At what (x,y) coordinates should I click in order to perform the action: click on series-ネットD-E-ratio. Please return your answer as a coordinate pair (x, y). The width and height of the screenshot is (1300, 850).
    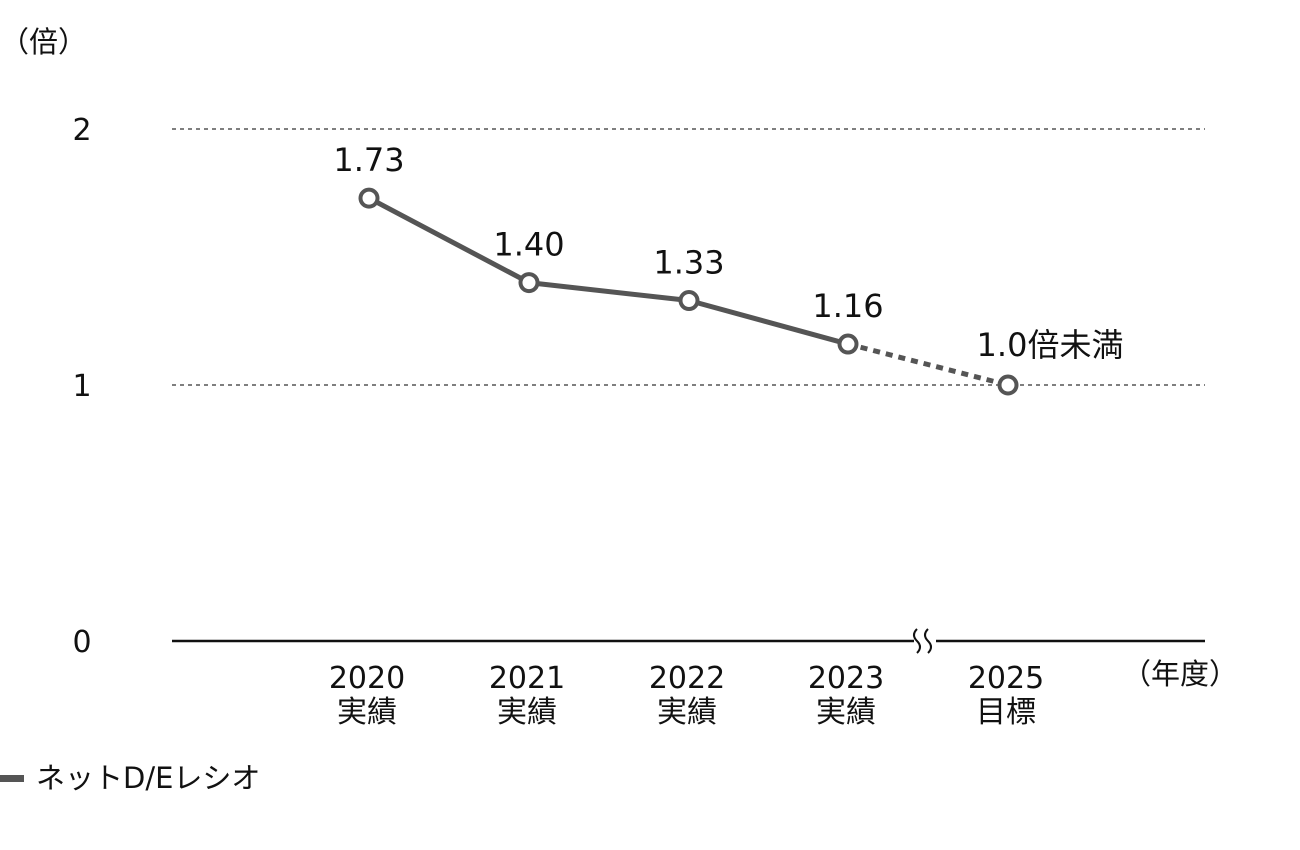
    Looking at the image, I should click on (688, 291).